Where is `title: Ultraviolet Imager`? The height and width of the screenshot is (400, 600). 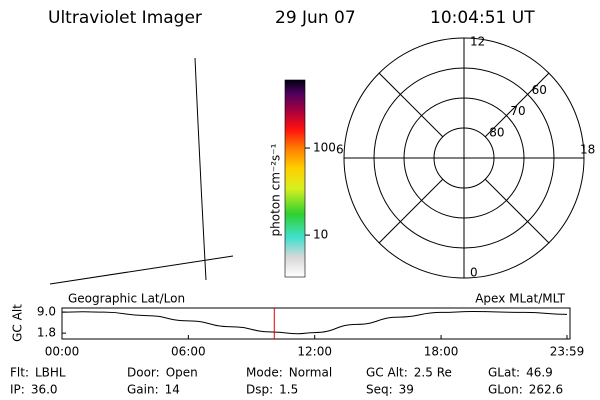
title: Ultraviolet Imager is located at coordinates (125, 18).